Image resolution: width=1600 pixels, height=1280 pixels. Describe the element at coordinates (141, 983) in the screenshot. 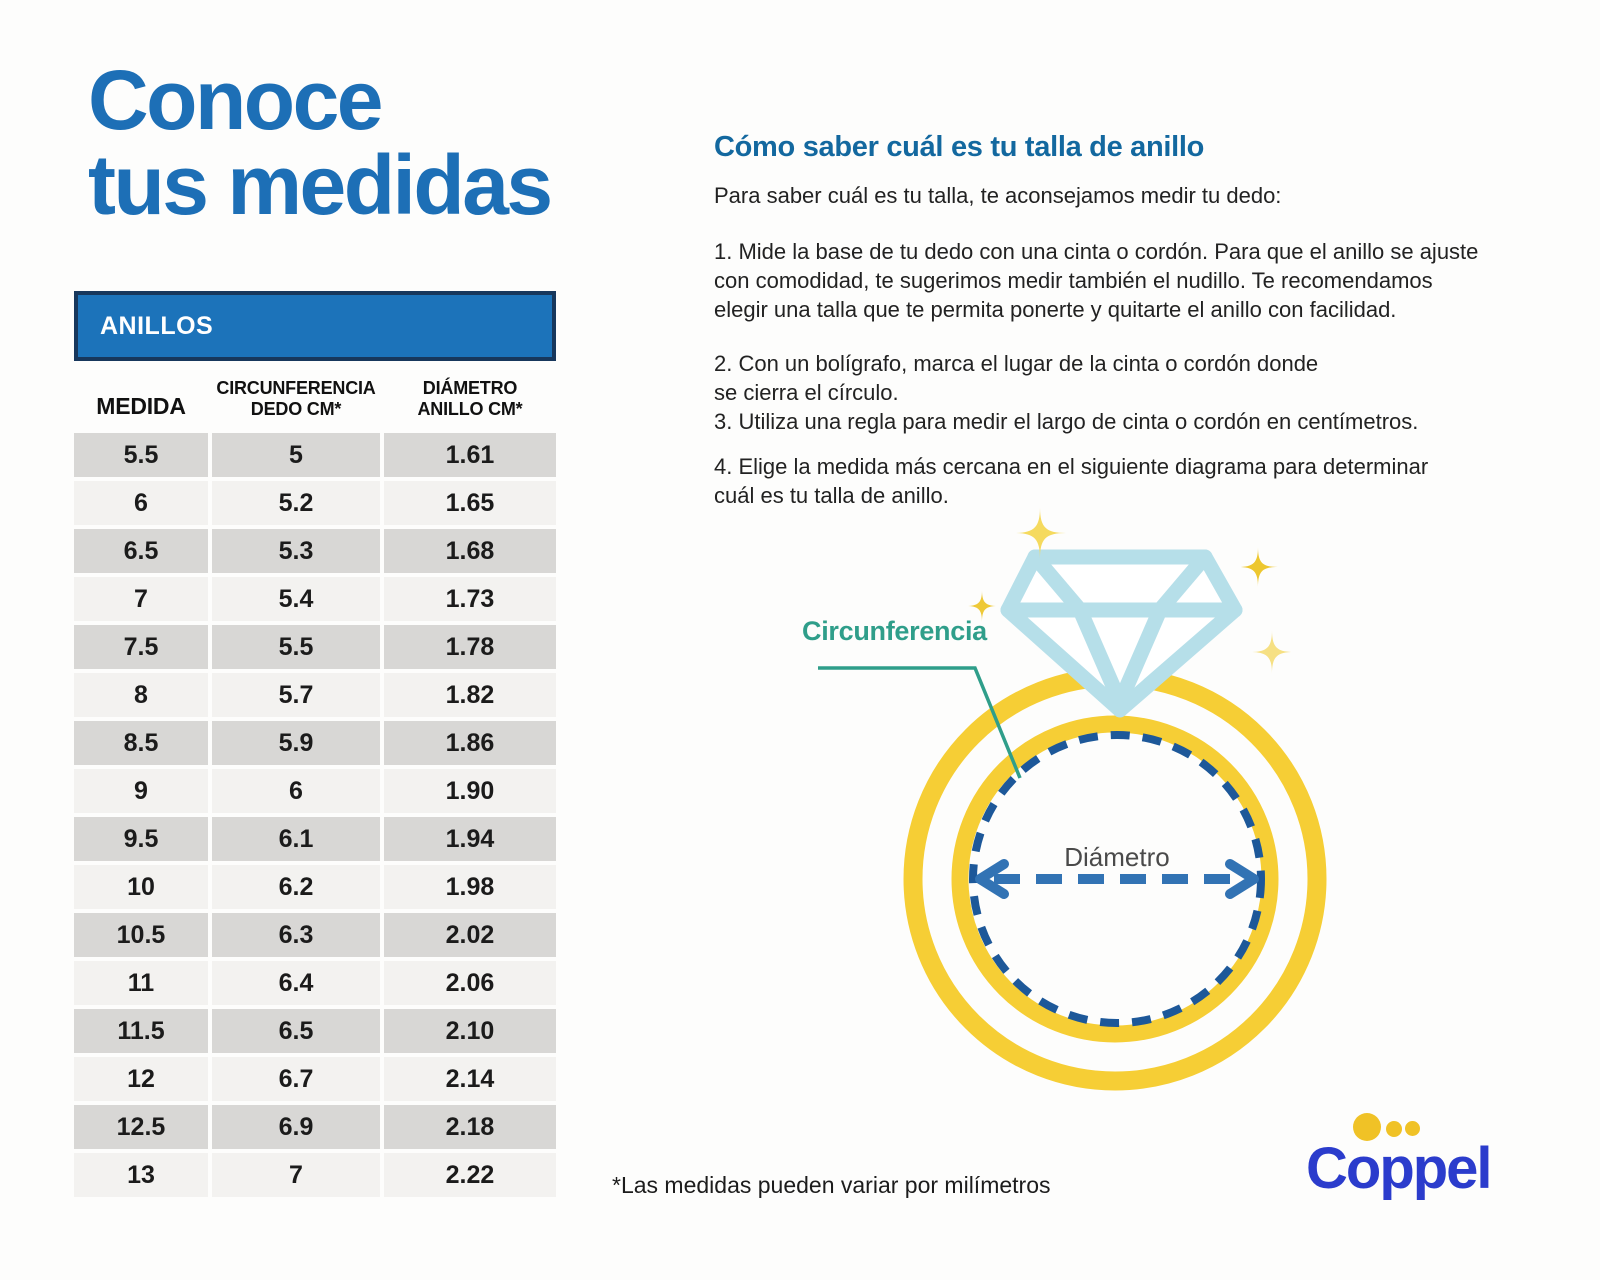

I see `table-cell: 11` at that location.